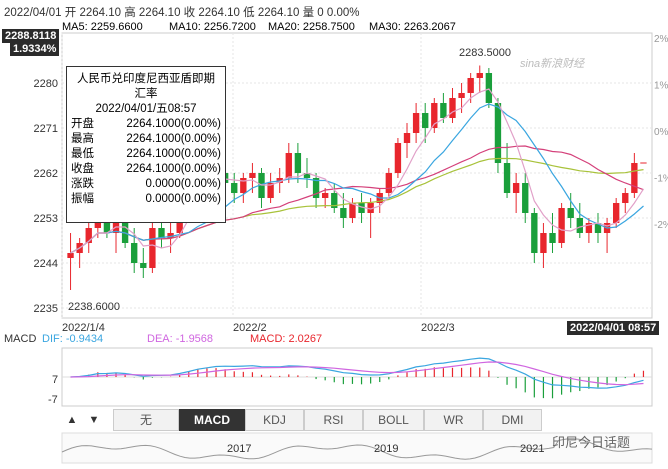 This screenshot has height=469, width=668. Describe the element at coordinates (83, 328) in the screenshot. I see `x-tick-label: 2022/1/4` at that location.